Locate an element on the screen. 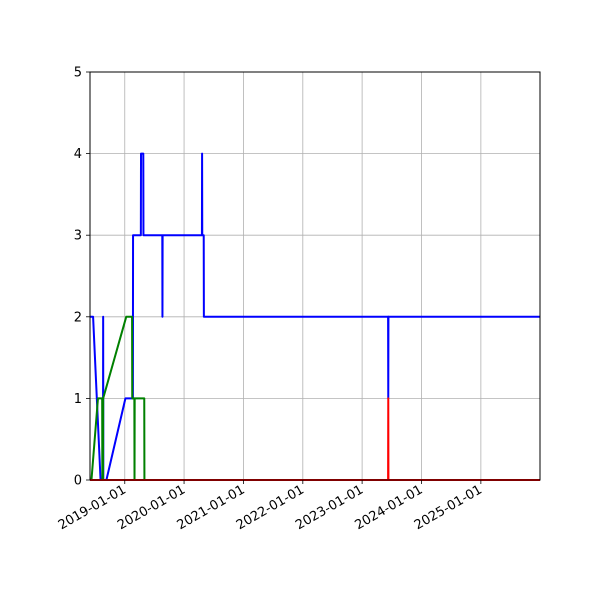  y-tick-label: 0 is located at coordinates (78, 481).